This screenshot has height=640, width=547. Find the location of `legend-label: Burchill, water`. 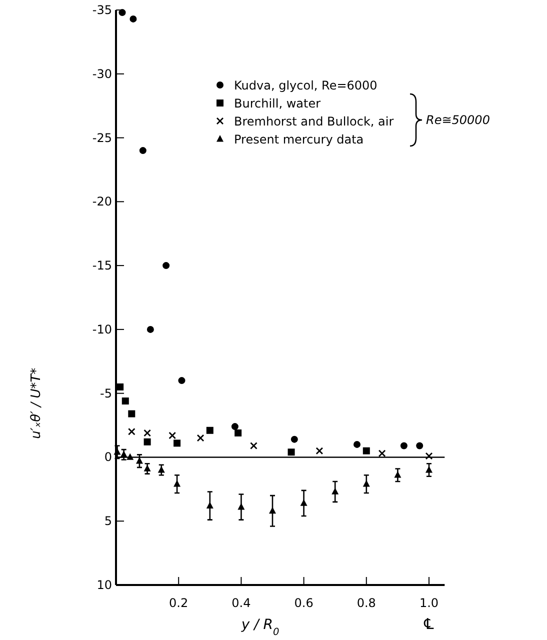

legend-label: Burchill, water is located at coordinates (277, 103).